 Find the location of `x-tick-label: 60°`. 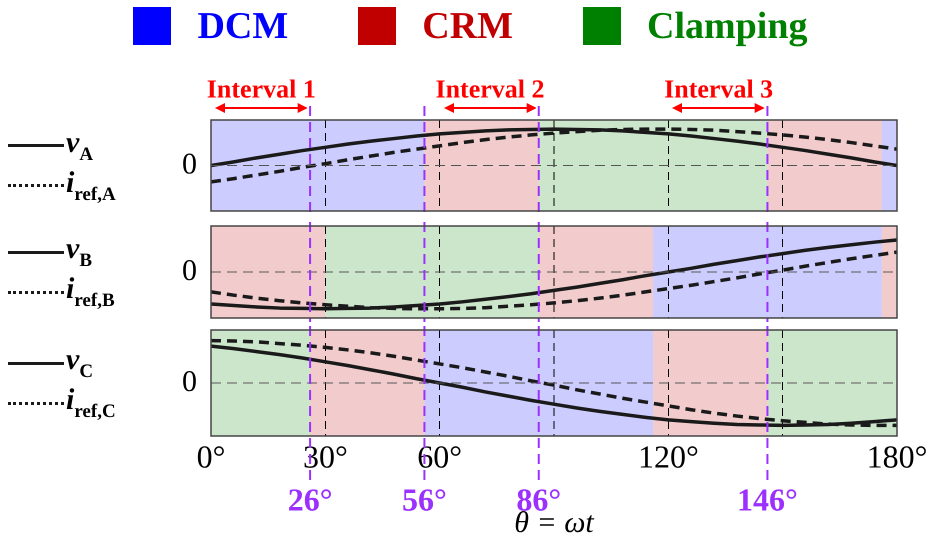

x-tick-label: 60° is located at coordinates (439, 456).